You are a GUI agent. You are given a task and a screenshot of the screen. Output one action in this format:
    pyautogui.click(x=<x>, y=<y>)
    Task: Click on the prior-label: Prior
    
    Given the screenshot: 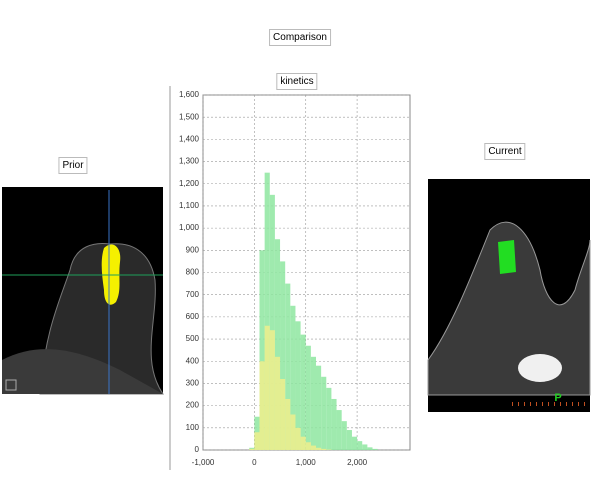 What is the action you would take?
    pyautogui.click(x=73, y=165)
    